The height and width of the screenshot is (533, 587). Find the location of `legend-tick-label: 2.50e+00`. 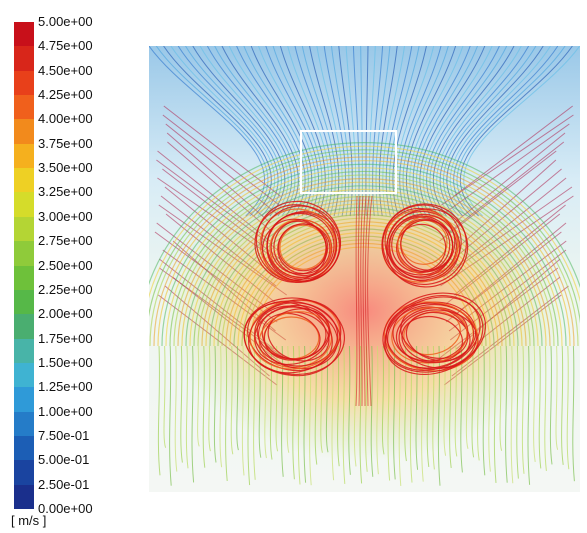

legend-tick-label: 2.50e+00 is located at coordinates (65, 265).